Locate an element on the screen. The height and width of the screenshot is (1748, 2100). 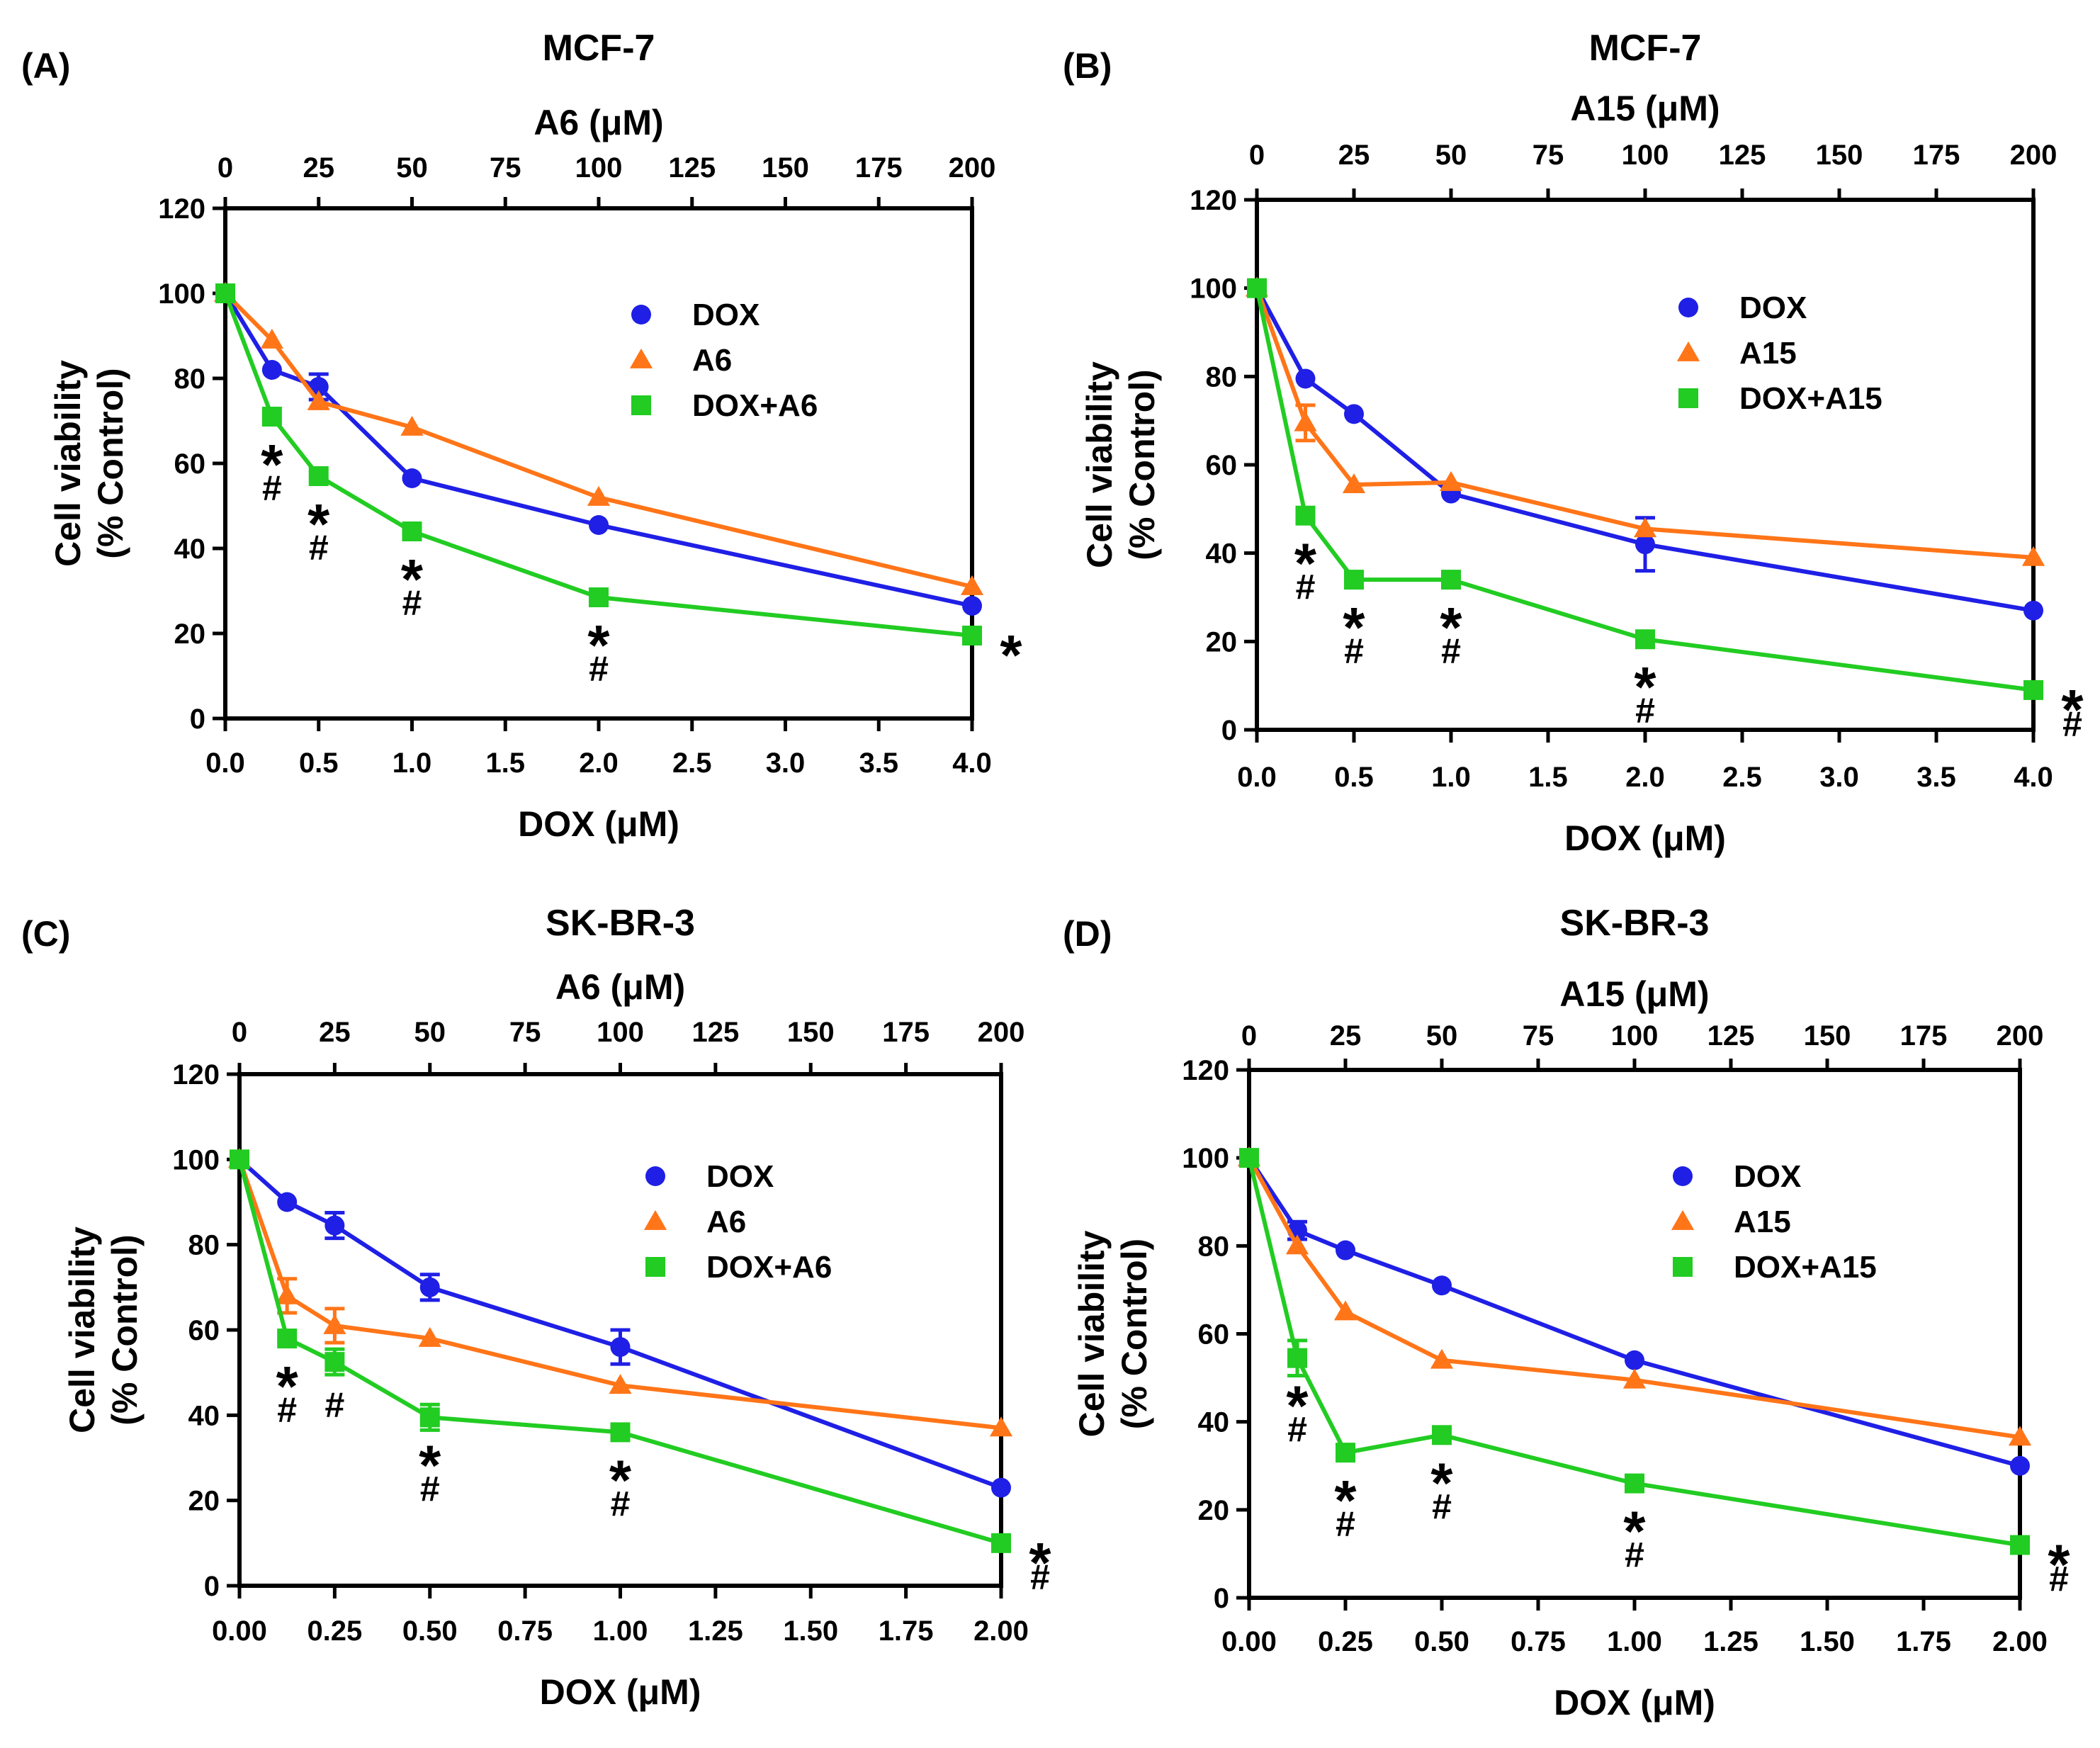
panel-b-legend-label: DOX+A15 is located at coordinates (1810, 398).